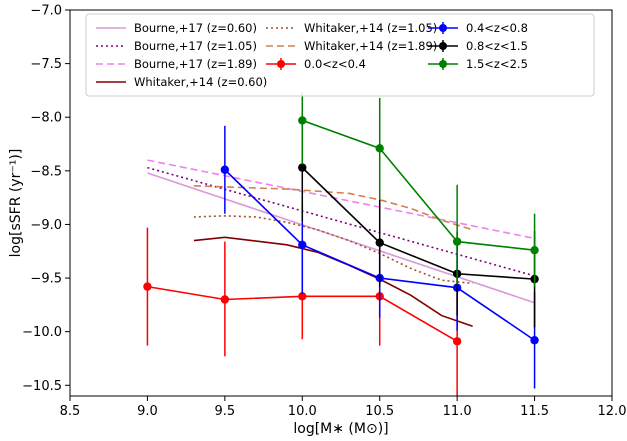 The image size is (627, 441). Describe the element at coordinates (497, 64) in the screenshot. I see `legend-label: 1.5<z<2.5` at that location.